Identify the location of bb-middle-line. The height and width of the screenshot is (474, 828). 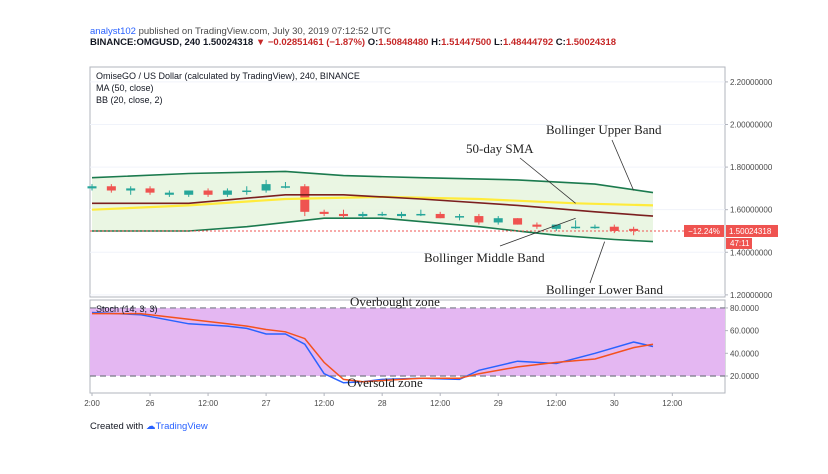
(373, 205).